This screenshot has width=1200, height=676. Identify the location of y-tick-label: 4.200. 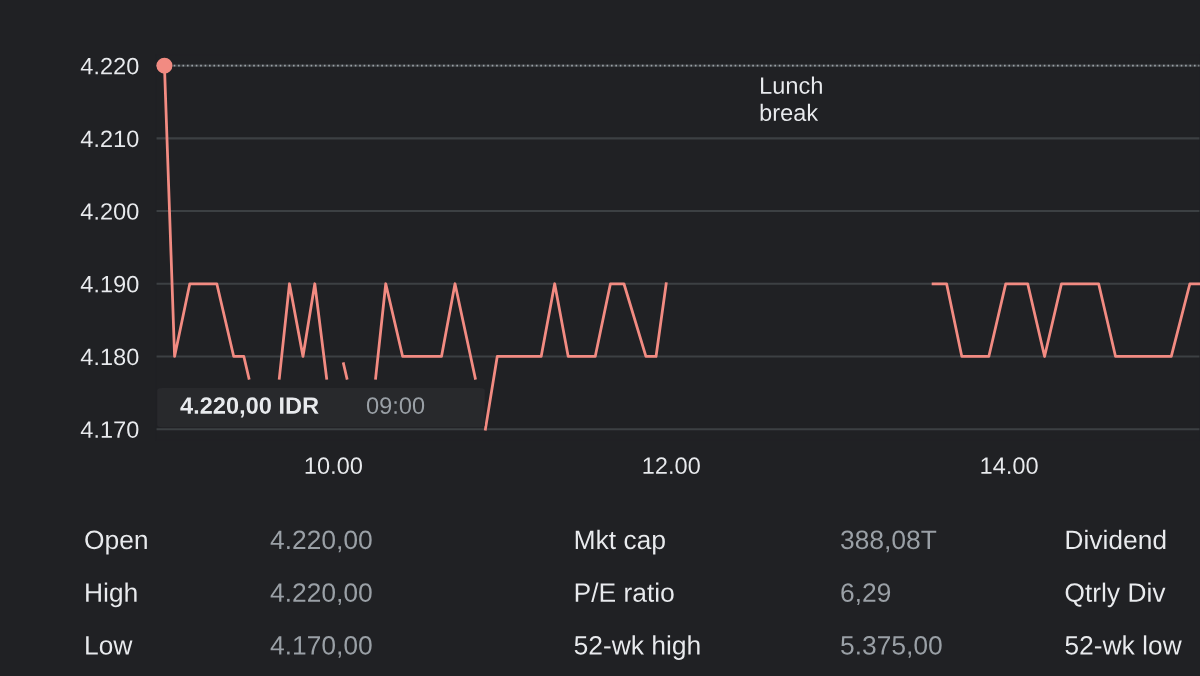
(109, 211).